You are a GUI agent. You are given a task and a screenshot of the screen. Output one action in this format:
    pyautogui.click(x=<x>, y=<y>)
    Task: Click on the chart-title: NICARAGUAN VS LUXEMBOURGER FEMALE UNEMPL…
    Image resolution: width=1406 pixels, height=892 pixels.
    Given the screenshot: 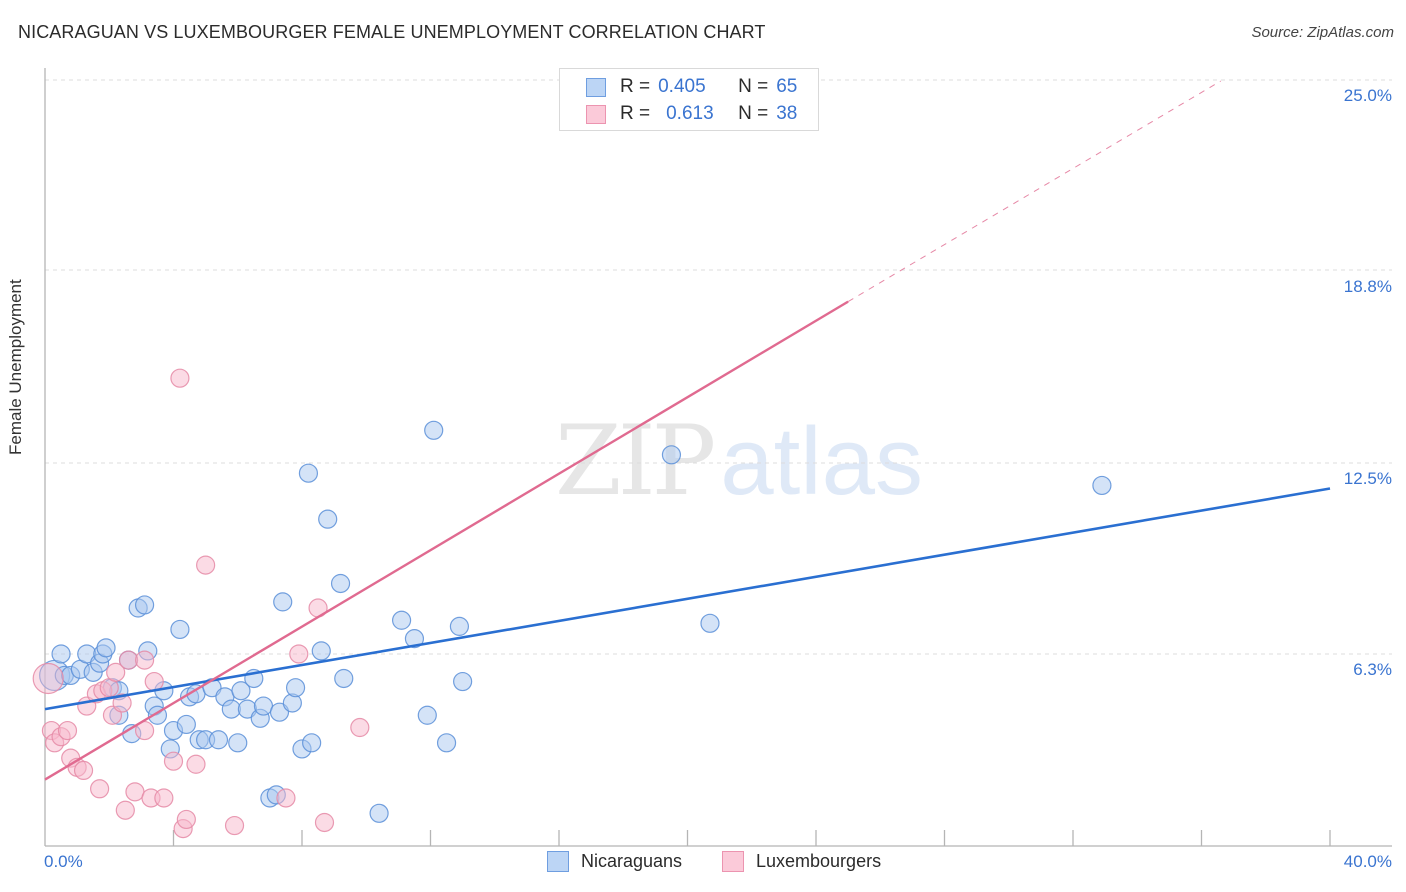 What is the action you would take?
    pyautogui.click(x=392, y=32)
    